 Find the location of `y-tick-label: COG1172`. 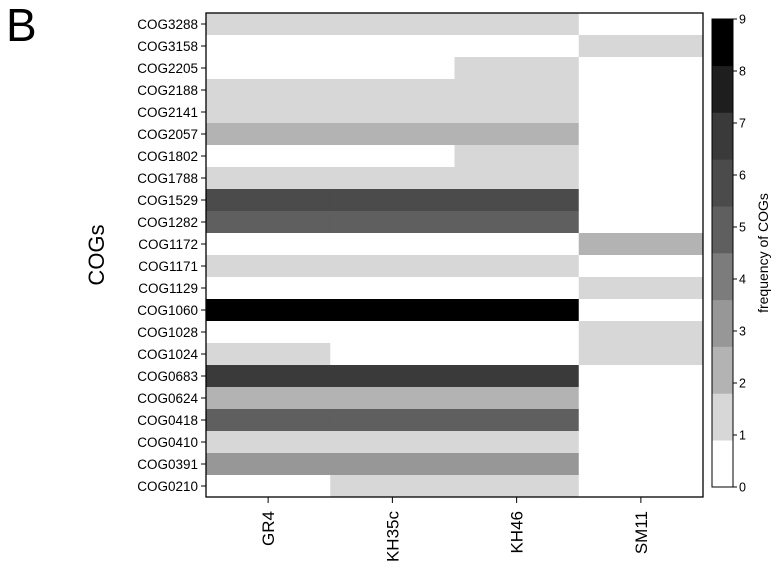

y-tick-label: COG1172 is located at coordinates (168, 244).